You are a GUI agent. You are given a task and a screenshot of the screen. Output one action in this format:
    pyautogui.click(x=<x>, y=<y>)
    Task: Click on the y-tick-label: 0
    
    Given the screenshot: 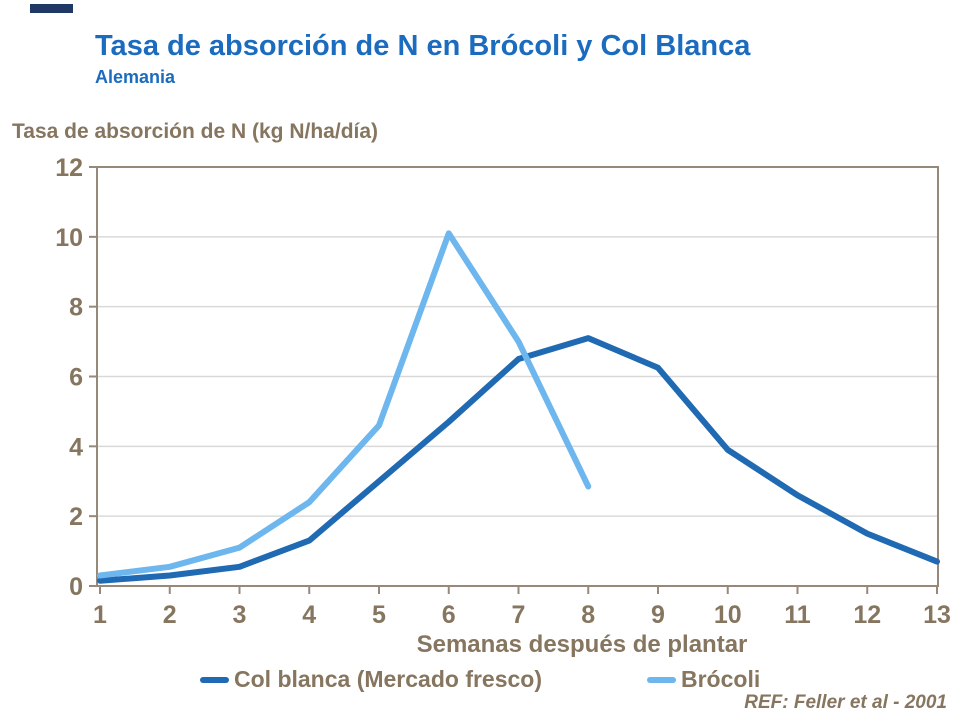 What is the action you would take?
    pyautogui.click(x=76, y=587)
    